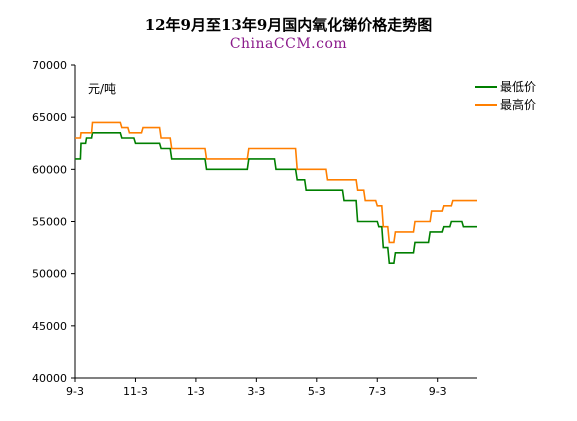 The image size is (577, 421). What do you see at coordinates (135, 391) in the screenshot?
I see `x-tick-label: 11-3` at bounding box center [135, 391].